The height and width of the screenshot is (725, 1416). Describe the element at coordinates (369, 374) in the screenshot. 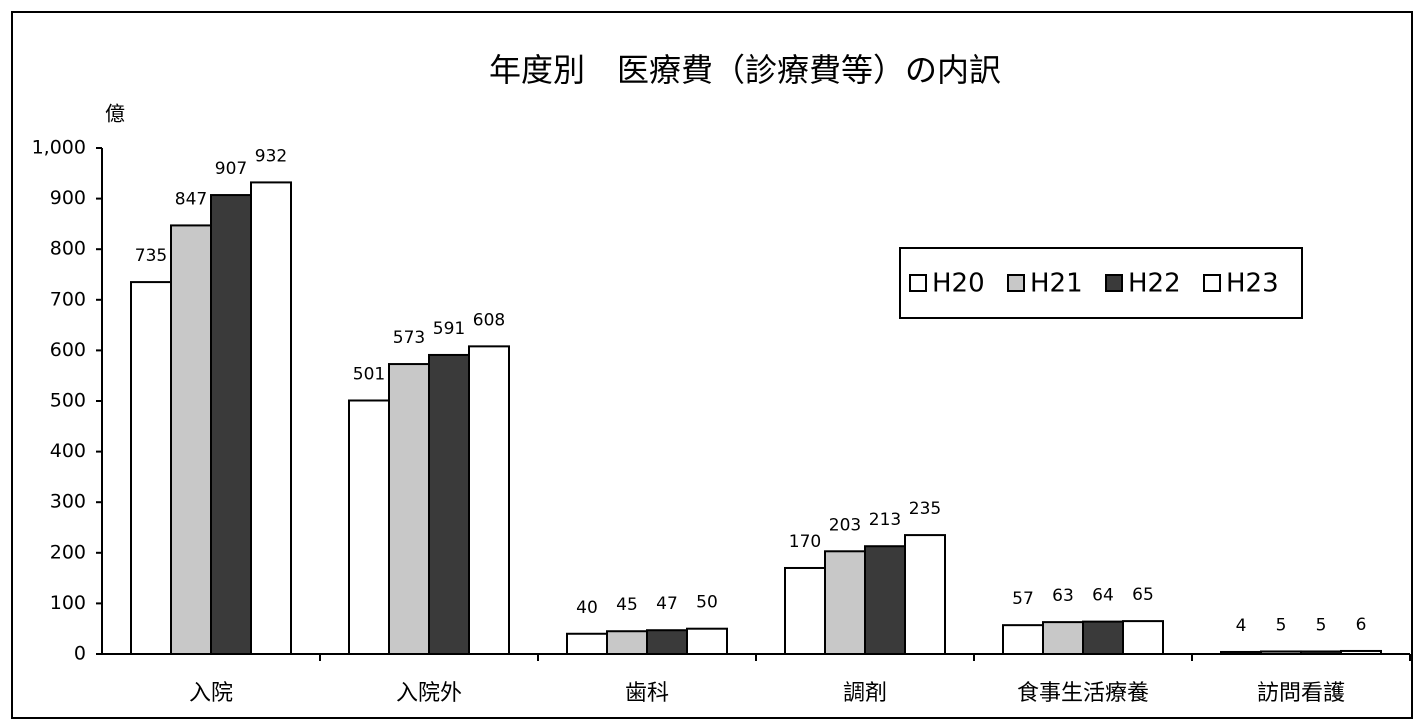

I see `value-label: 501` at that location.